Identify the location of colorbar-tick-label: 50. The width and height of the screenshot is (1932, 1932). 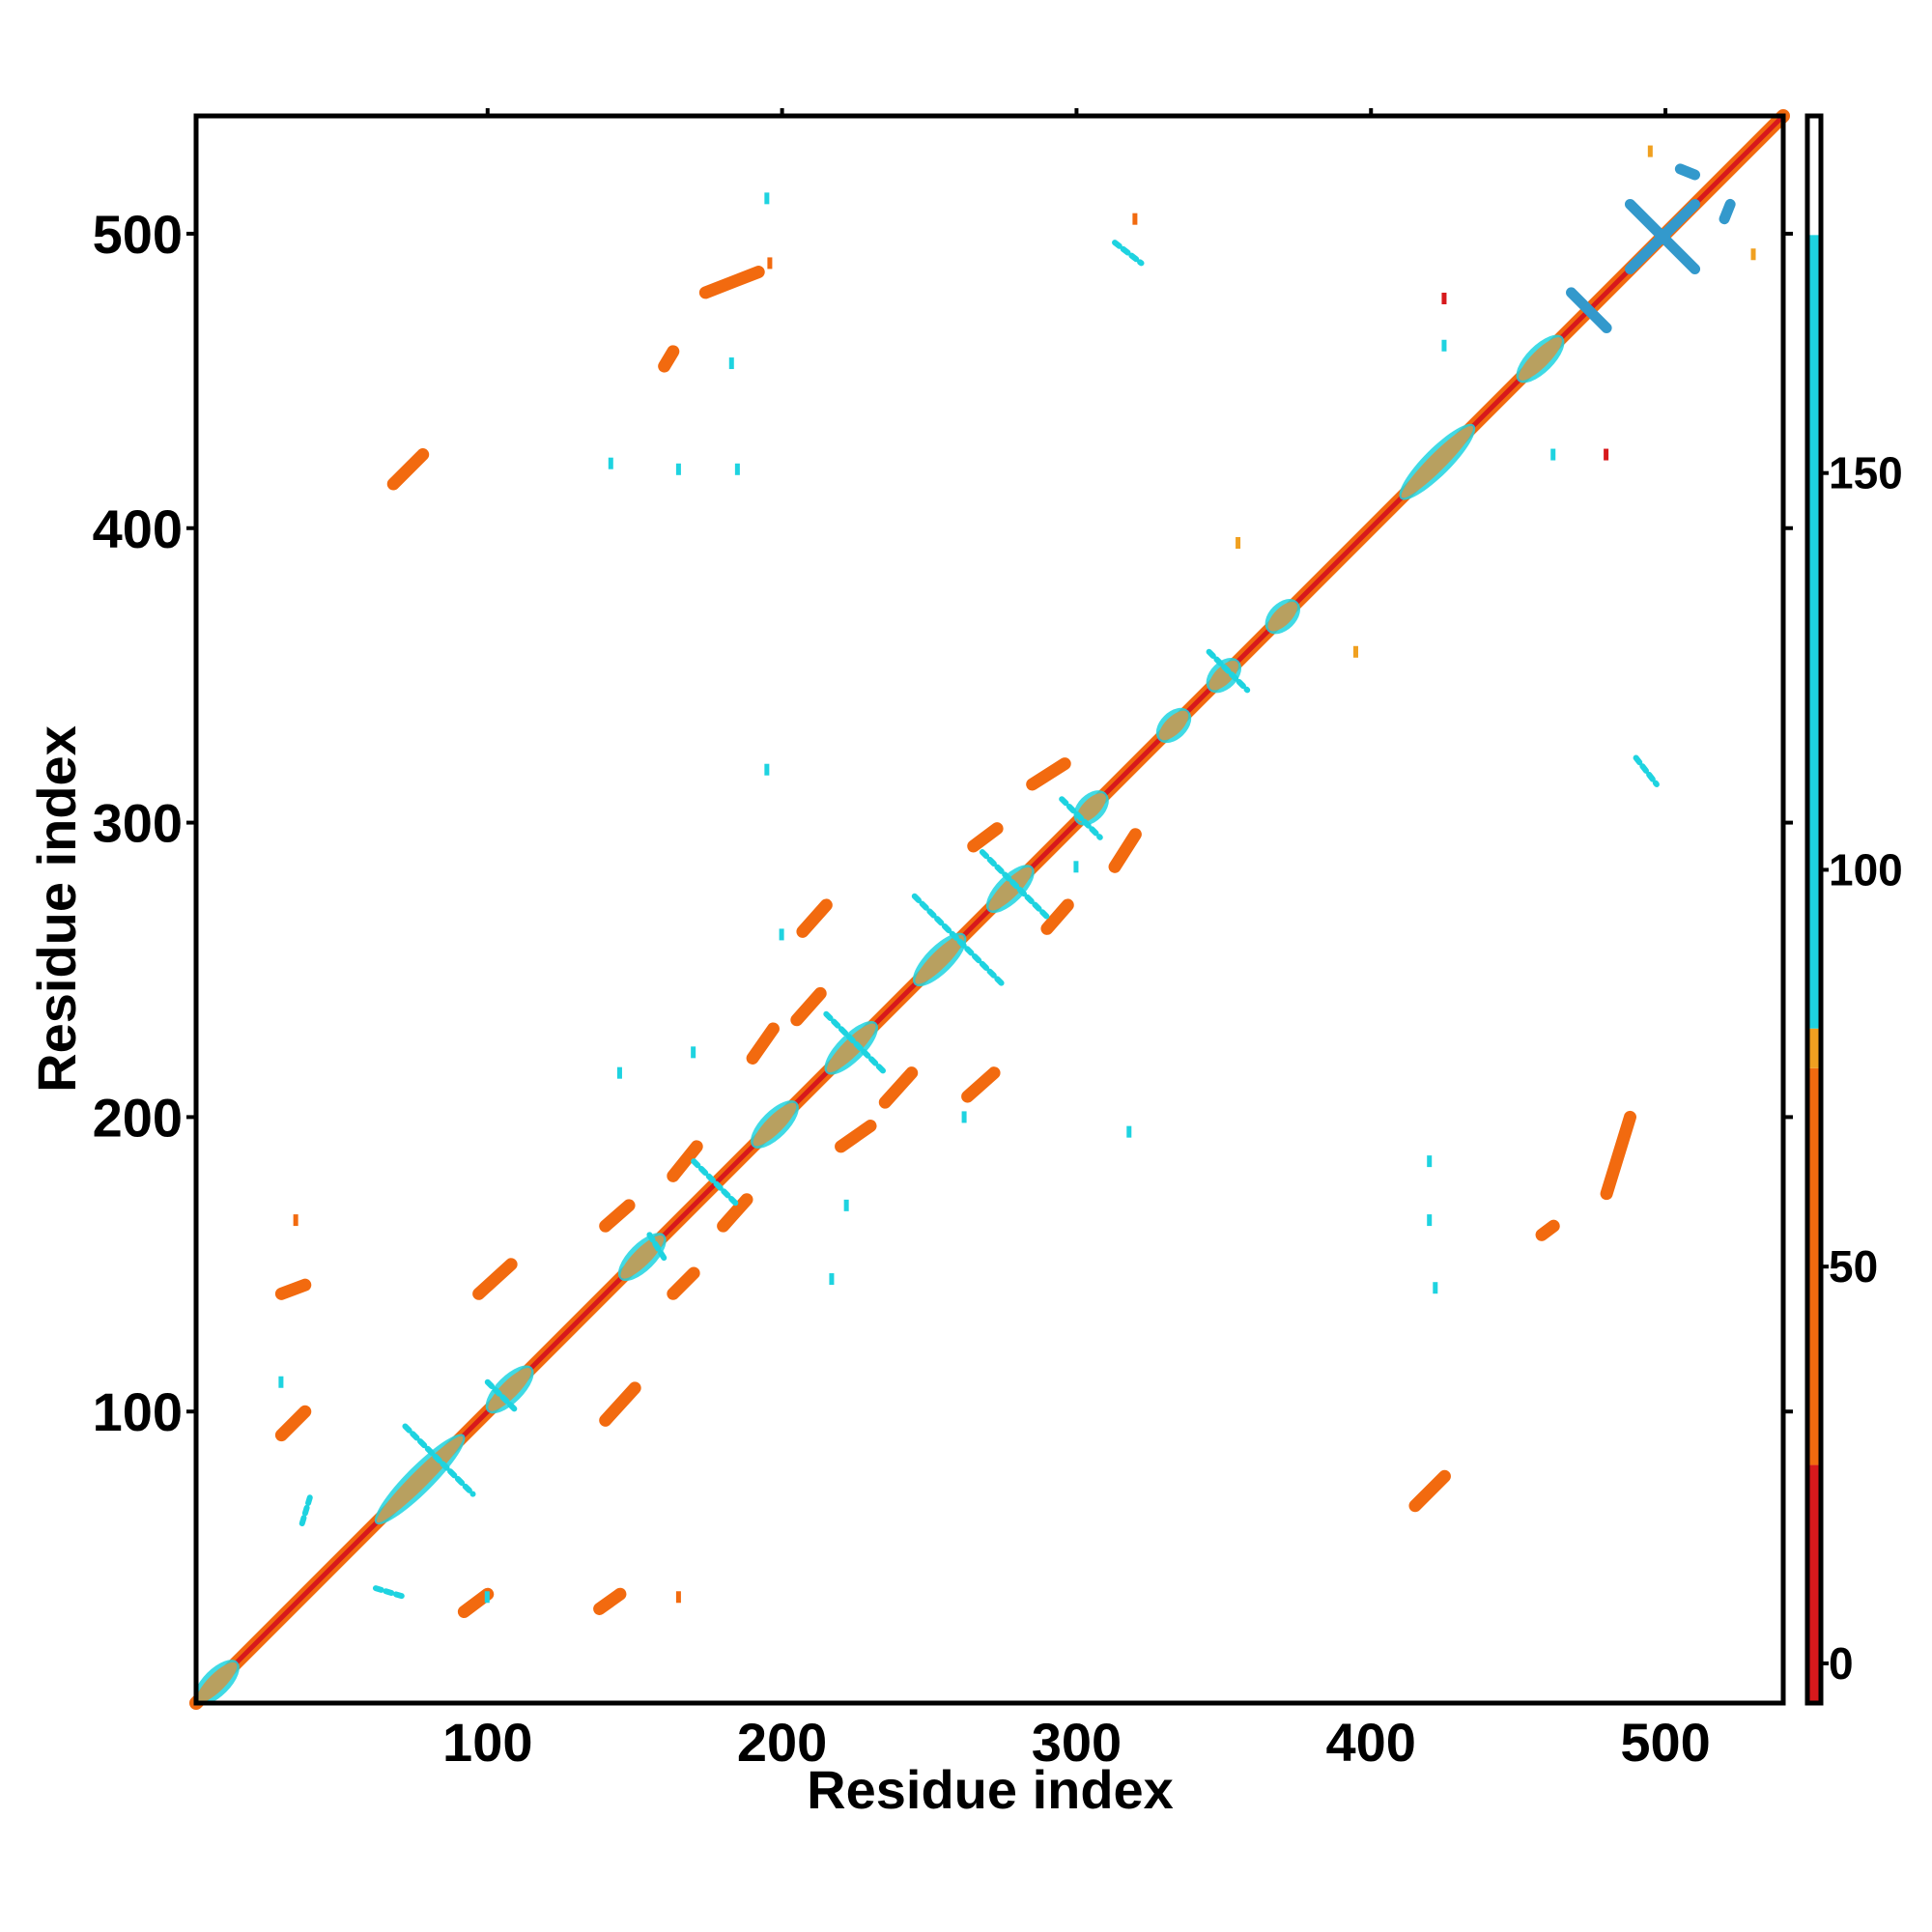
(1853, 1266).